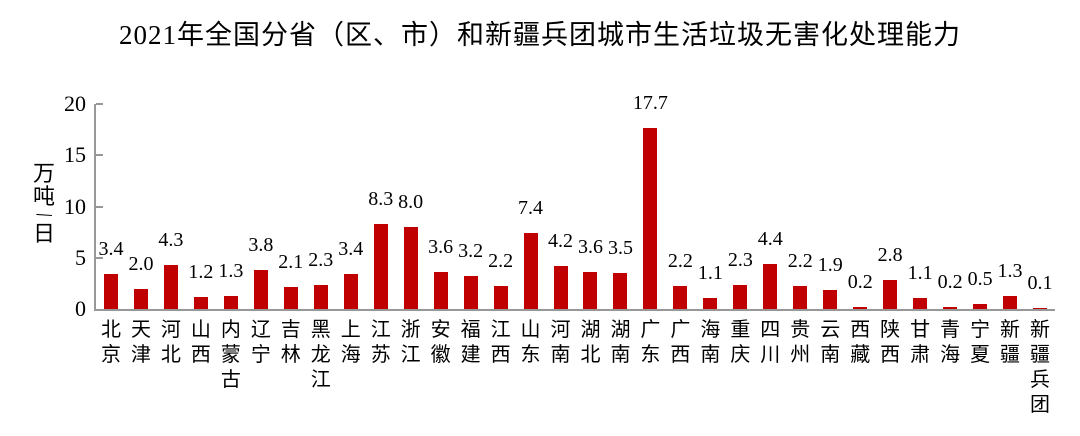 Image resolution: width=1080 pixels, height=436 pixels. Describe the element at coordinates (920, 355) in the screenshot. I see `x-axis-label-char: 肃` at that location.